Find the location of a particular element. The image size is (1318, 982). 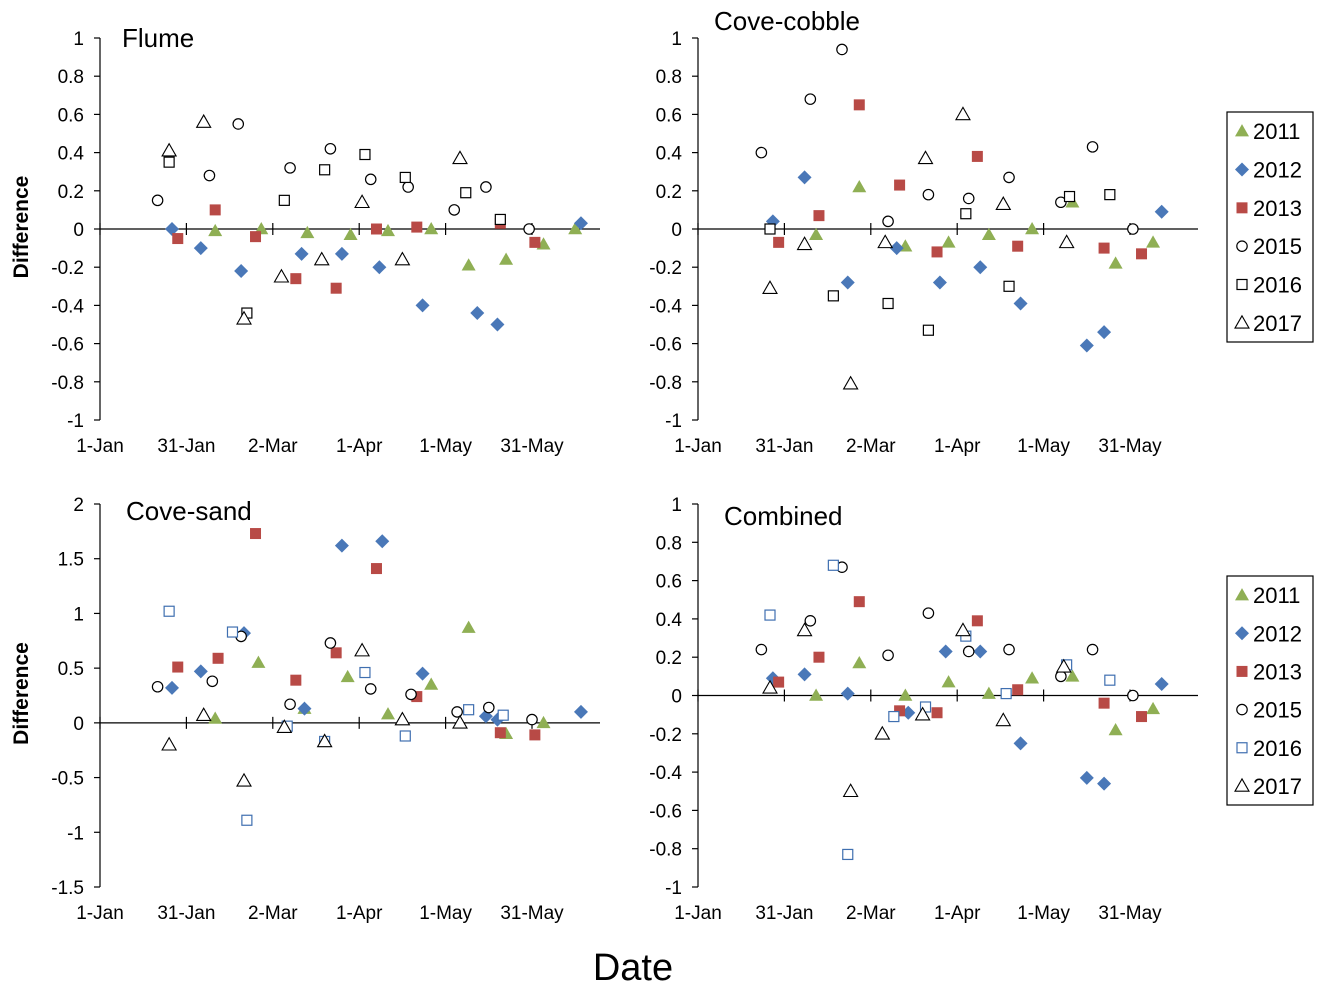

legend-marker-2011 is located at coordinates (1242, 594).